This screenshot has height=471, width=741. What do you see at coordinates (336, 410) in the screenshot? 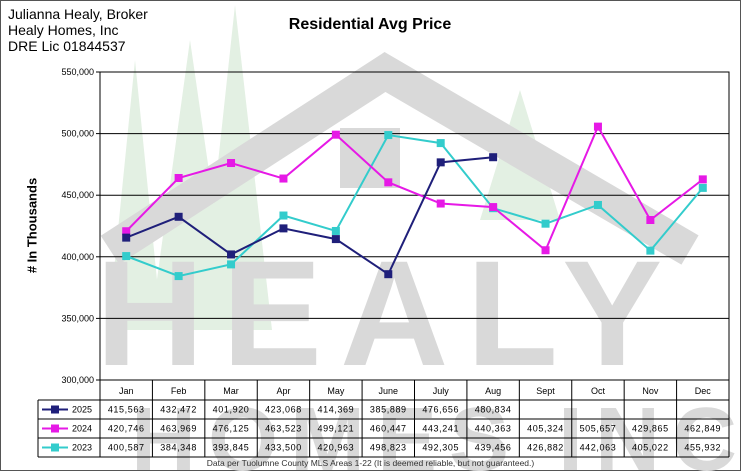
I see `data-label: 414,369` at bounding box center [336, 410].